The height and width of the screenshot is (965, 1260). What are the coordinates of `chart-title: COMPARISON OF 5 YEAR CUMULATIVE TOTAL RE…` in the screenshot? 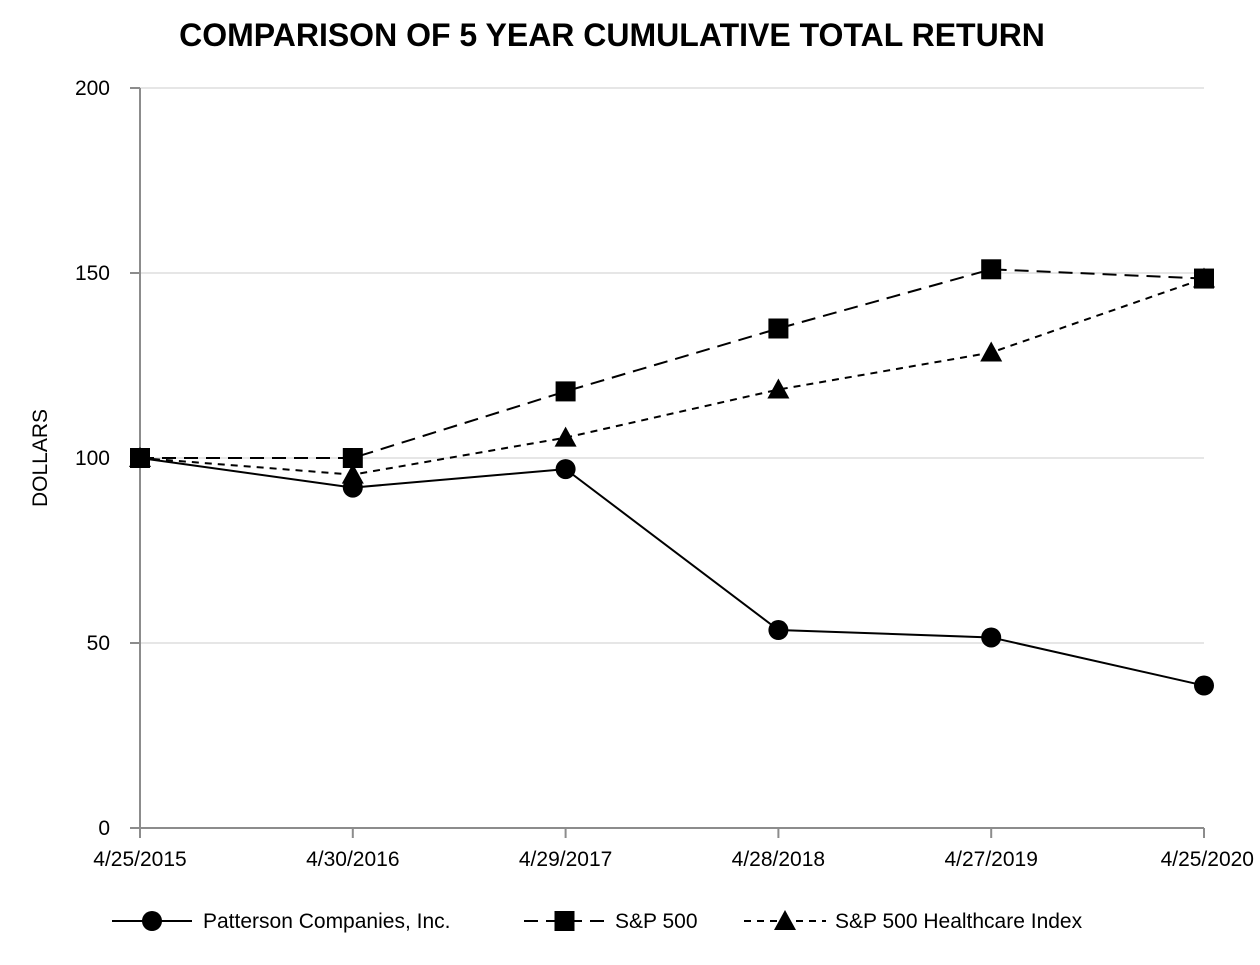 It's located at (612, 35).